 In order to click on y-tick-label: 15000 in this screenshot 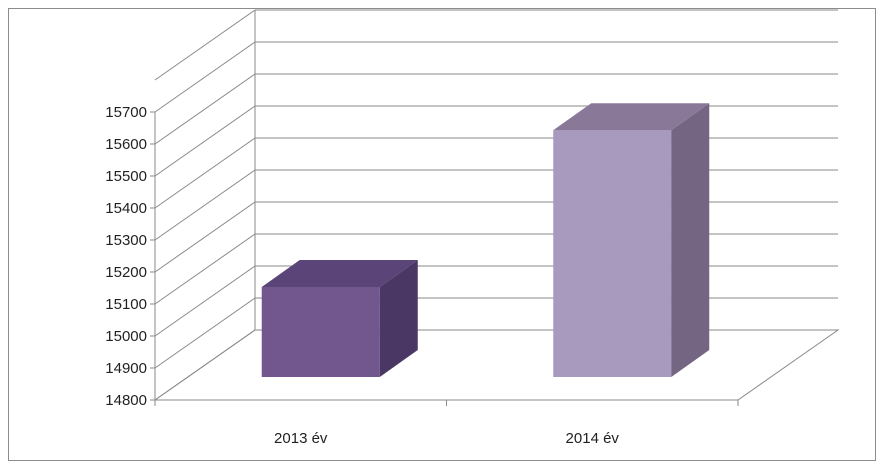, I will do `click(126, 336)`.